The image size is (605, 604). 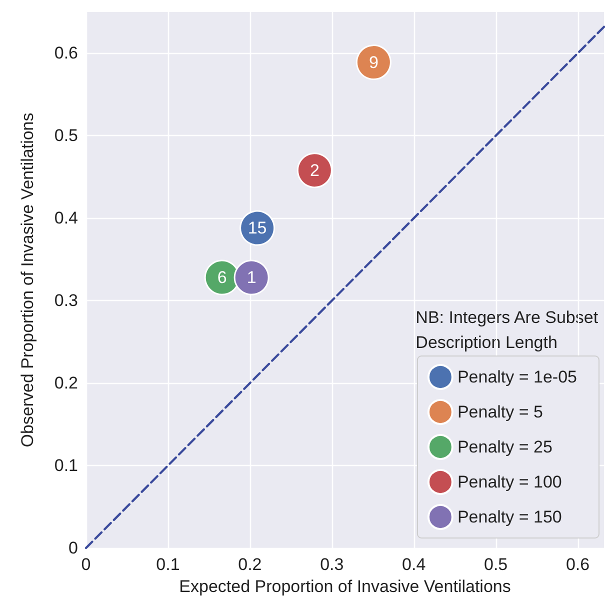 I want to click on annotation: 9, so click(x=373, y=62).